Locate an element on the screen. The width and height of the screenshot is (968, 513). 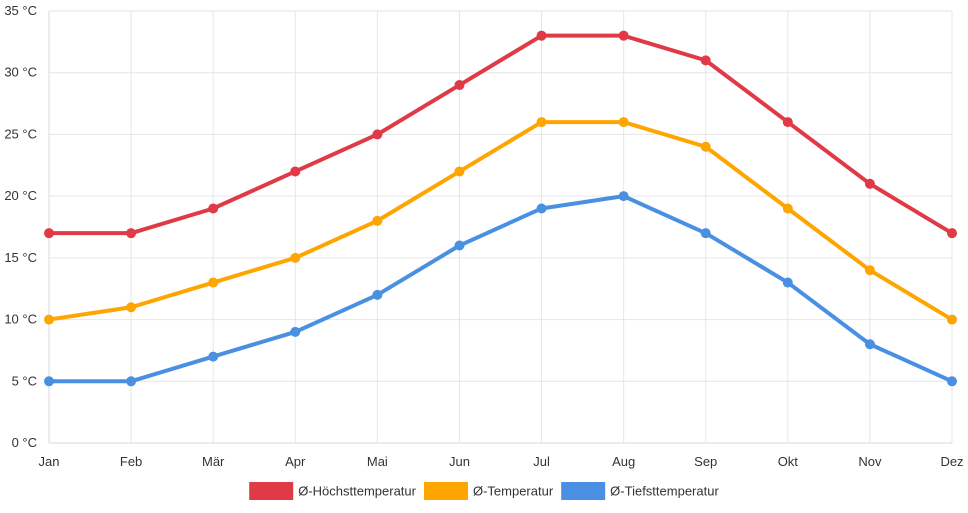
legend-item: Ø-Temperatur is located at coordinates (488, 491).